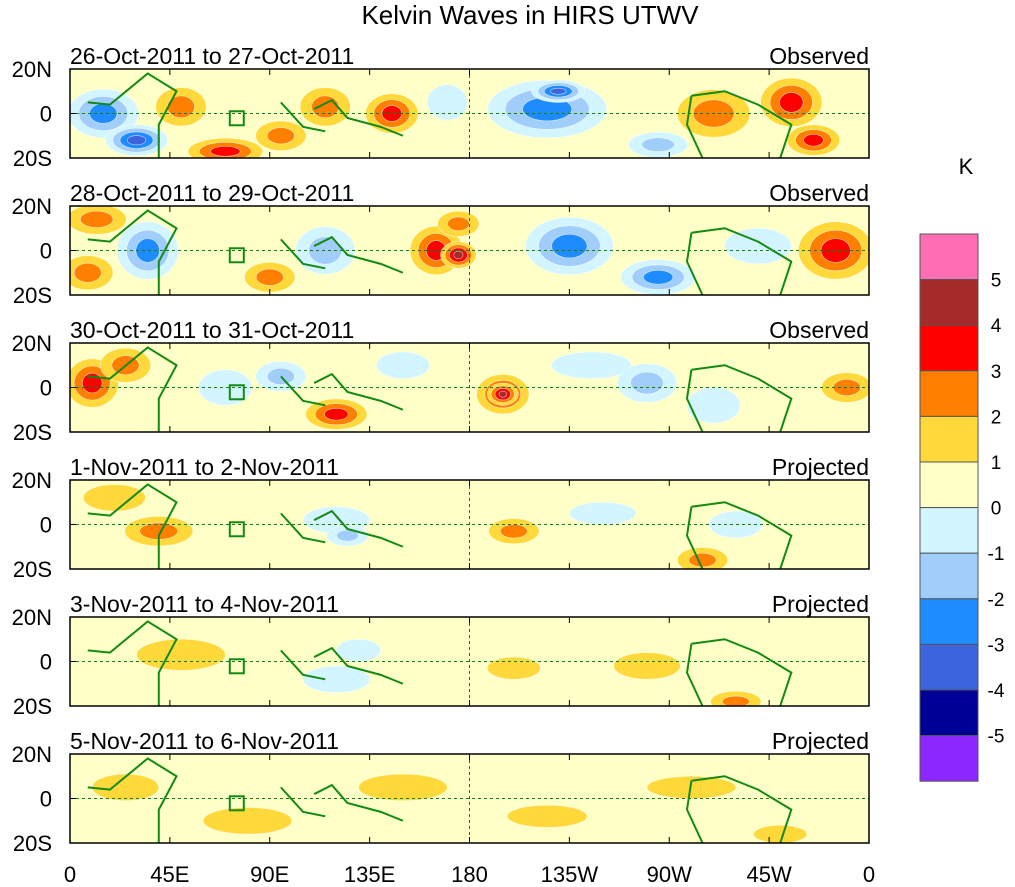  I want to click on x-tick-label: 180, so click(469, 874).